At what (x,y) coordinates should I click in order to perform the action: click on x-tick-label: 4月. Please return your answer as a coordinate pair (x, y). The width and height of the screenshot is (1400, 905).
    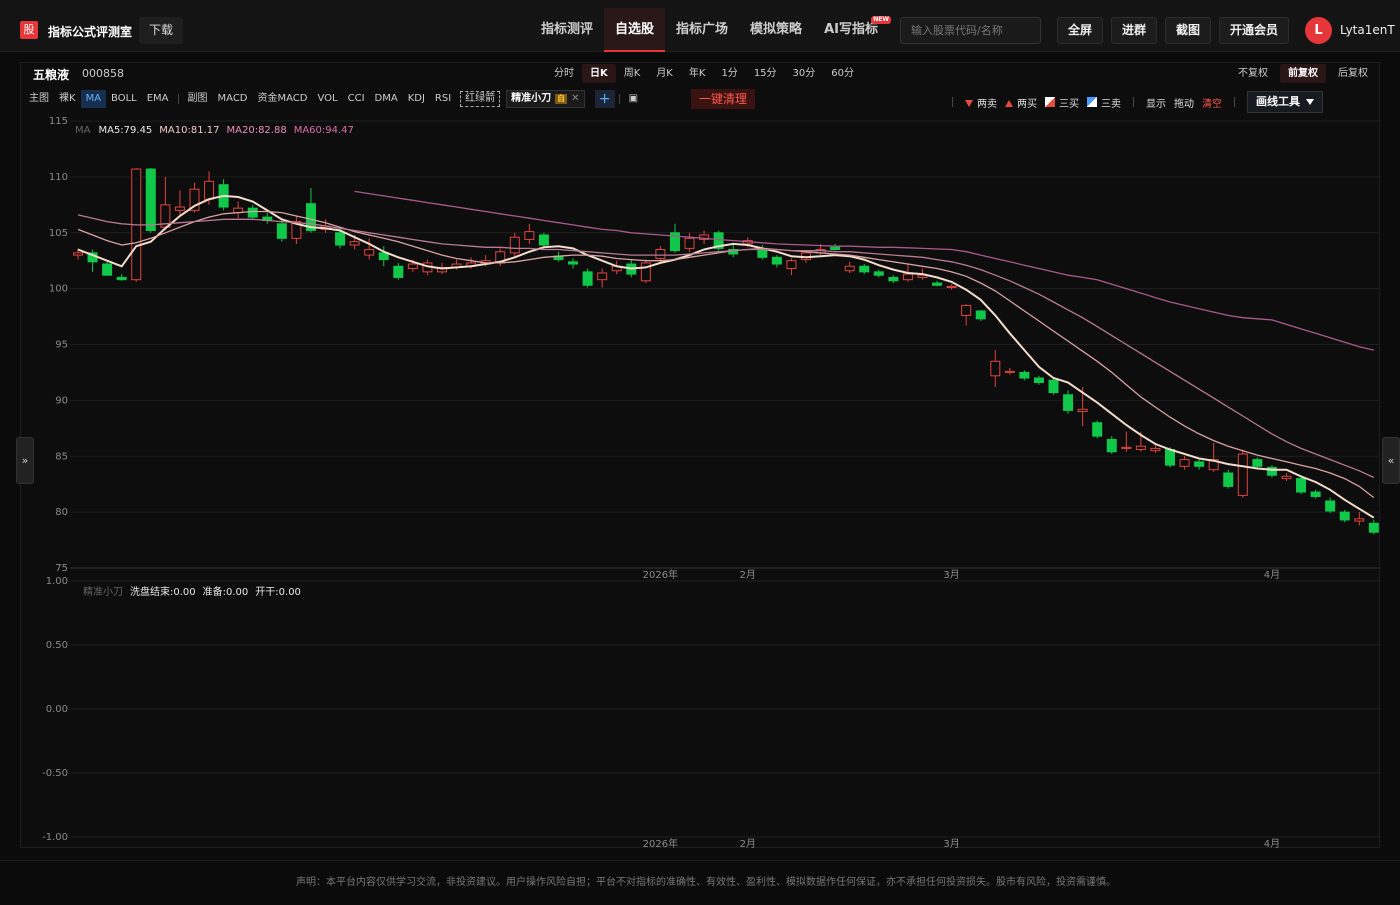
    Looking at the image, I should click on (1272, 575).